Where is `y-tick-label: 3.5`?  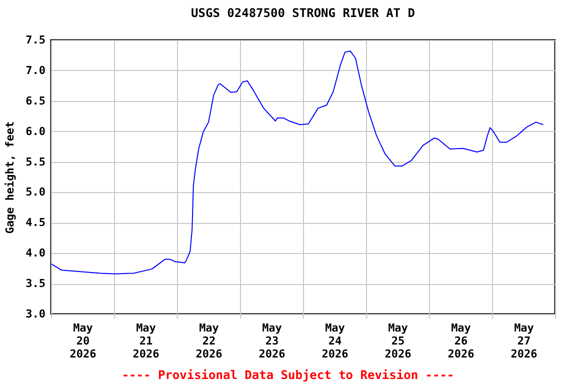
y-tick-label: 3.5 is located at coordinates (36, 283).